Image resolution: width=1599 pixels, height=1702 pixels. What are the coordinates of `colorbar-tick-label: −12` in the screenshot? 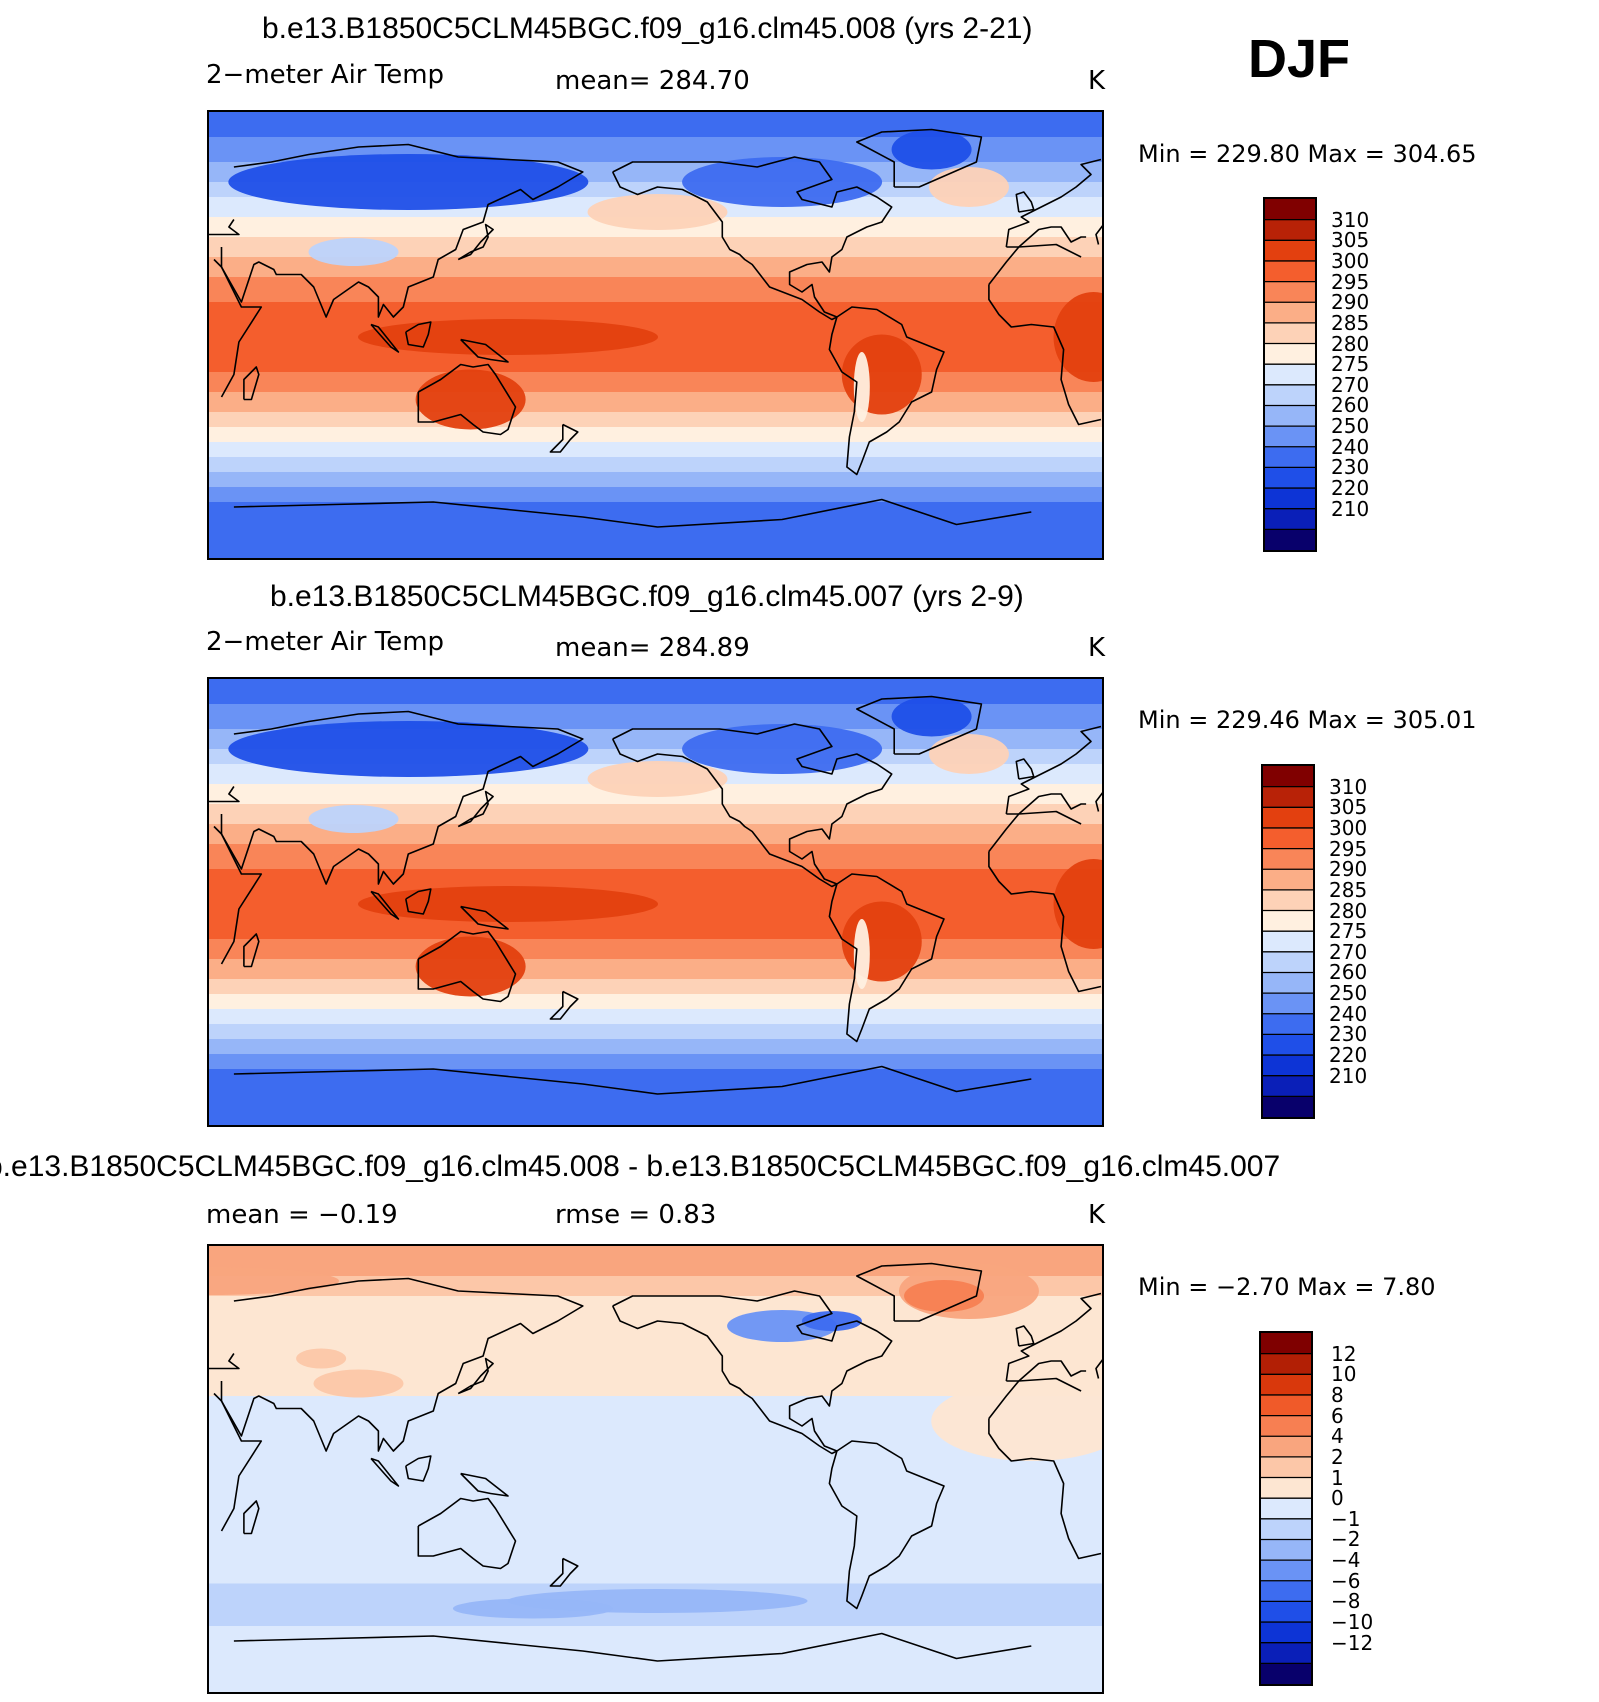 It's located at (1352, 1642).